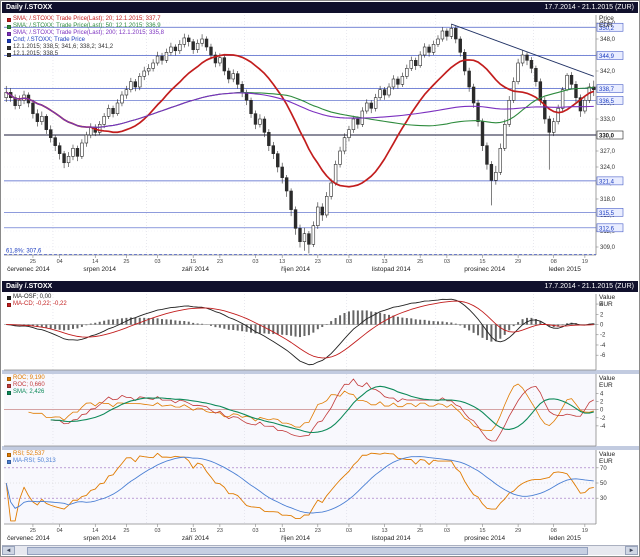 The height and width of the screenshot is (557, 640). Describe the element at coordinates (607, 229) in the screenshot. I see `svg-text: 312,6` at that location.